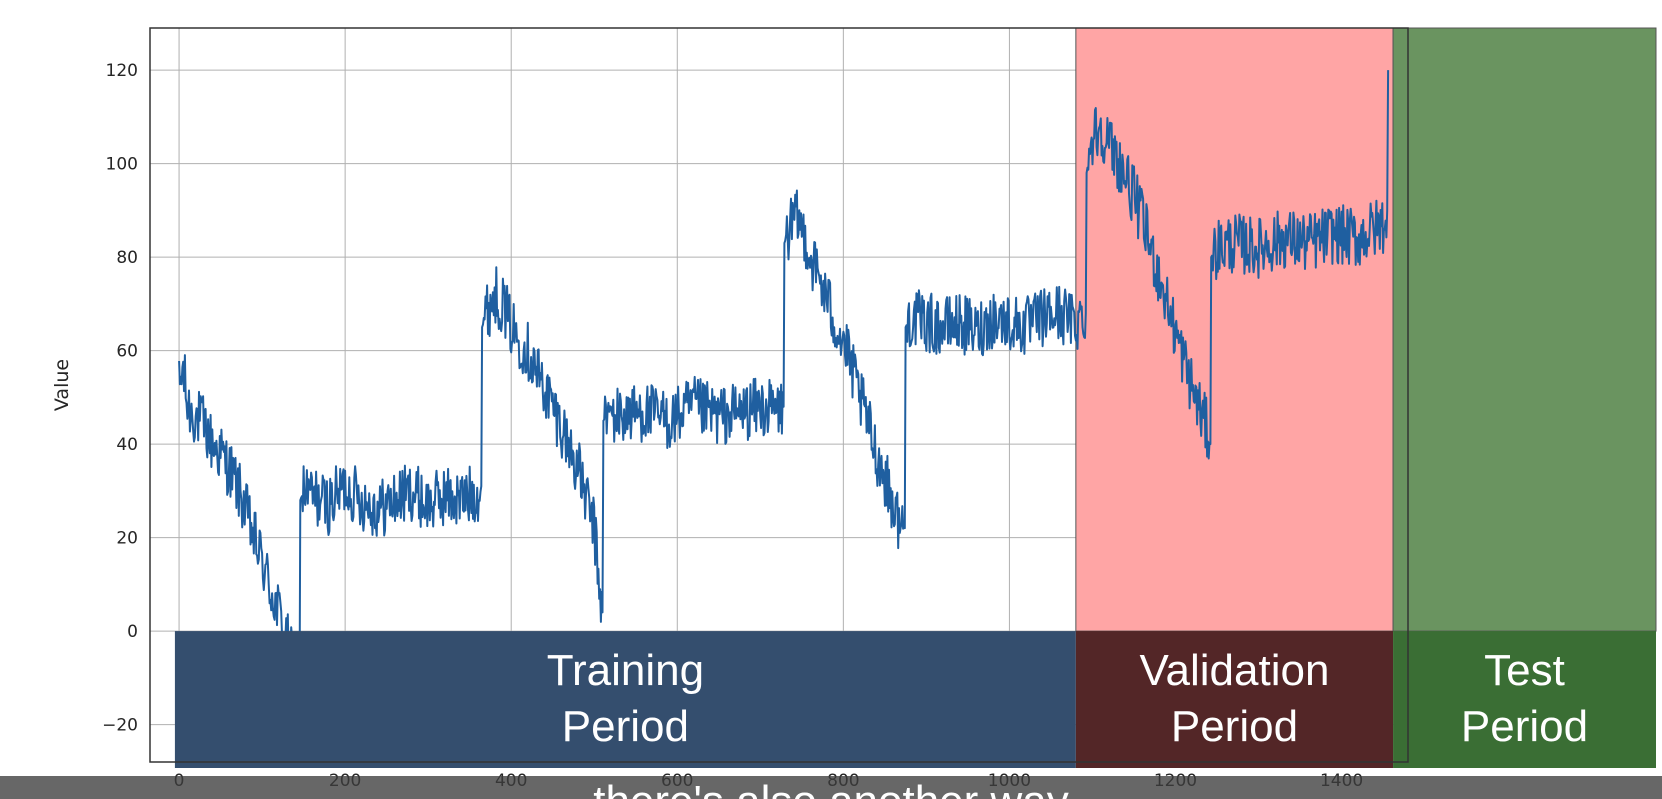 This screenshot has height=799, width=1662. What do you see at coordinates (127, 539) in the screenshot?
I see `y-tick-label: 20` at bounding box center [127, 539].